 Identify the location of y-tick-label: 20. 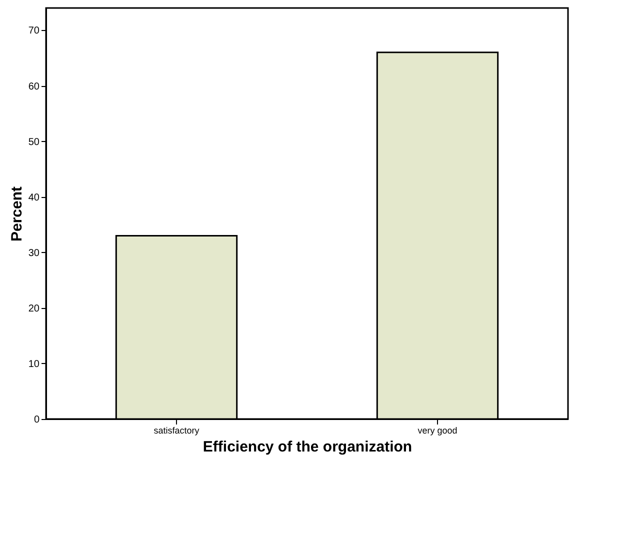
(34, 308).